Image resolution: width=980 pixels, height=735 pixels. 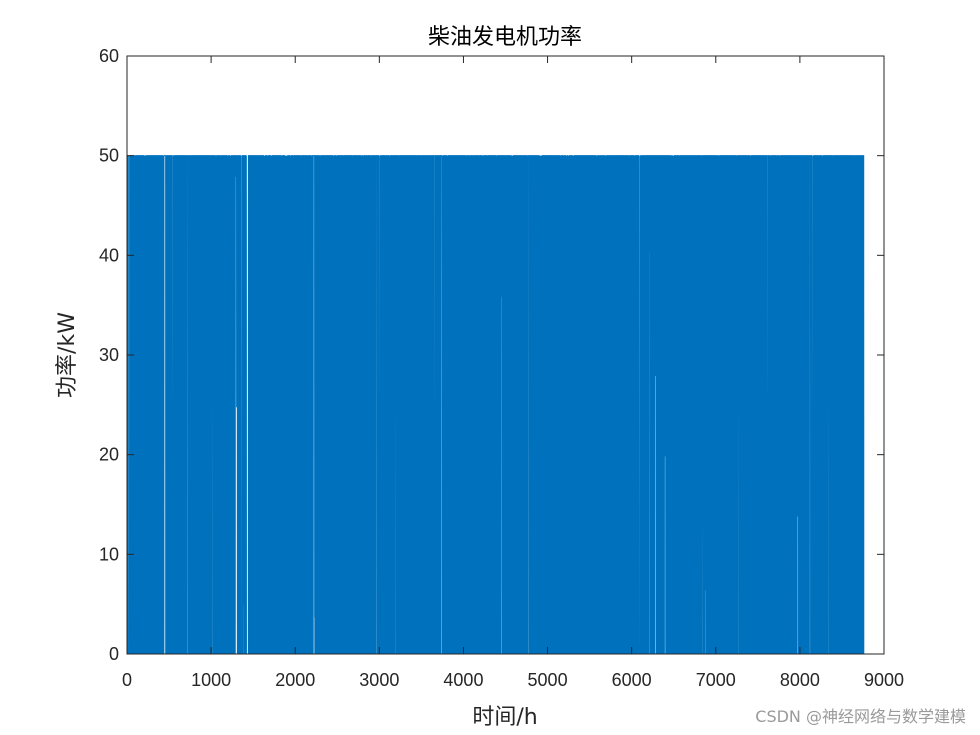 What do you see at coordinates (109, 255) in the screenshot?
I see `y-tick-label: 40` at bounding box center [109, 255].